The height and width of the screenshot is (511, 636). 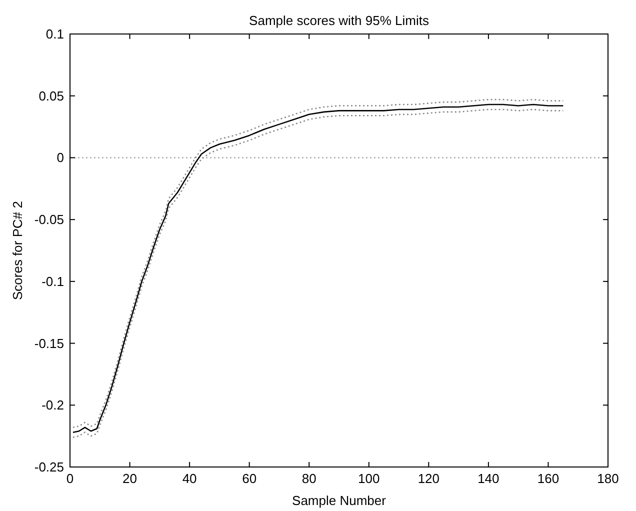 What do you see at coordinates (17, 250) in the screenshot?
I see `y-axis-title: Scores for PC# 2` at bounding box center [17, 250].